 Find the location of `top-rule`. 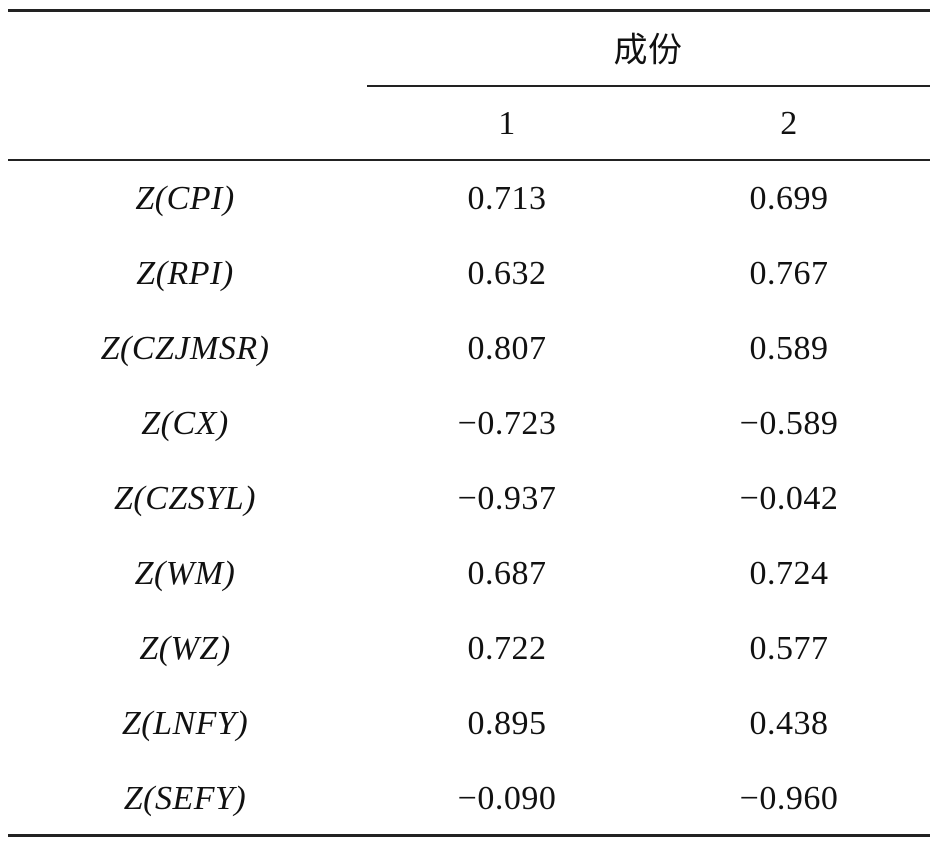

top-rule is located at coordinates (469, 10).